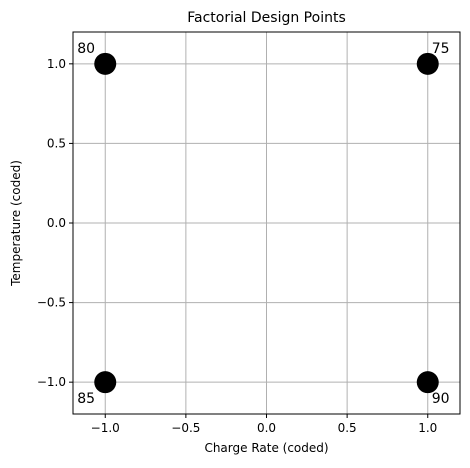  Describe the element at coordinates (266, 428) in the screenshot. I see `x-tick-label: 0.0` at that location.